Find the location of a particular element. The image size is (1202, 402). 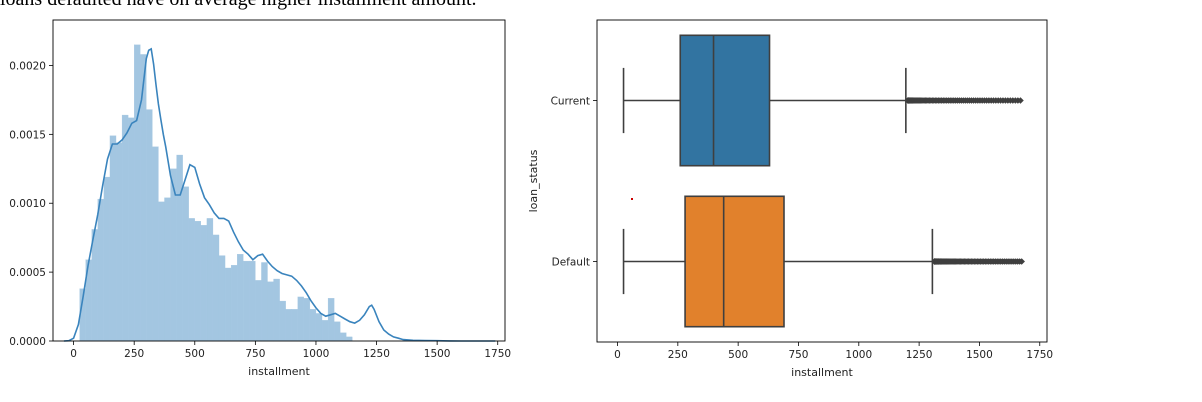

y-tick-label: 0.0000 is located at coordinates (27, 342).